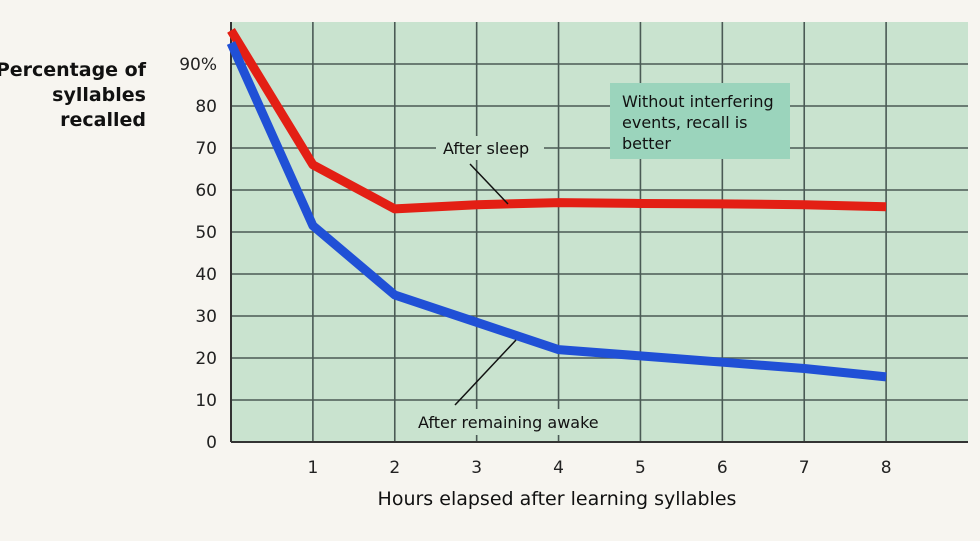 This screenshot has width=980, height=541. I want to click on x-tick-label: 5, so click(640, 468).